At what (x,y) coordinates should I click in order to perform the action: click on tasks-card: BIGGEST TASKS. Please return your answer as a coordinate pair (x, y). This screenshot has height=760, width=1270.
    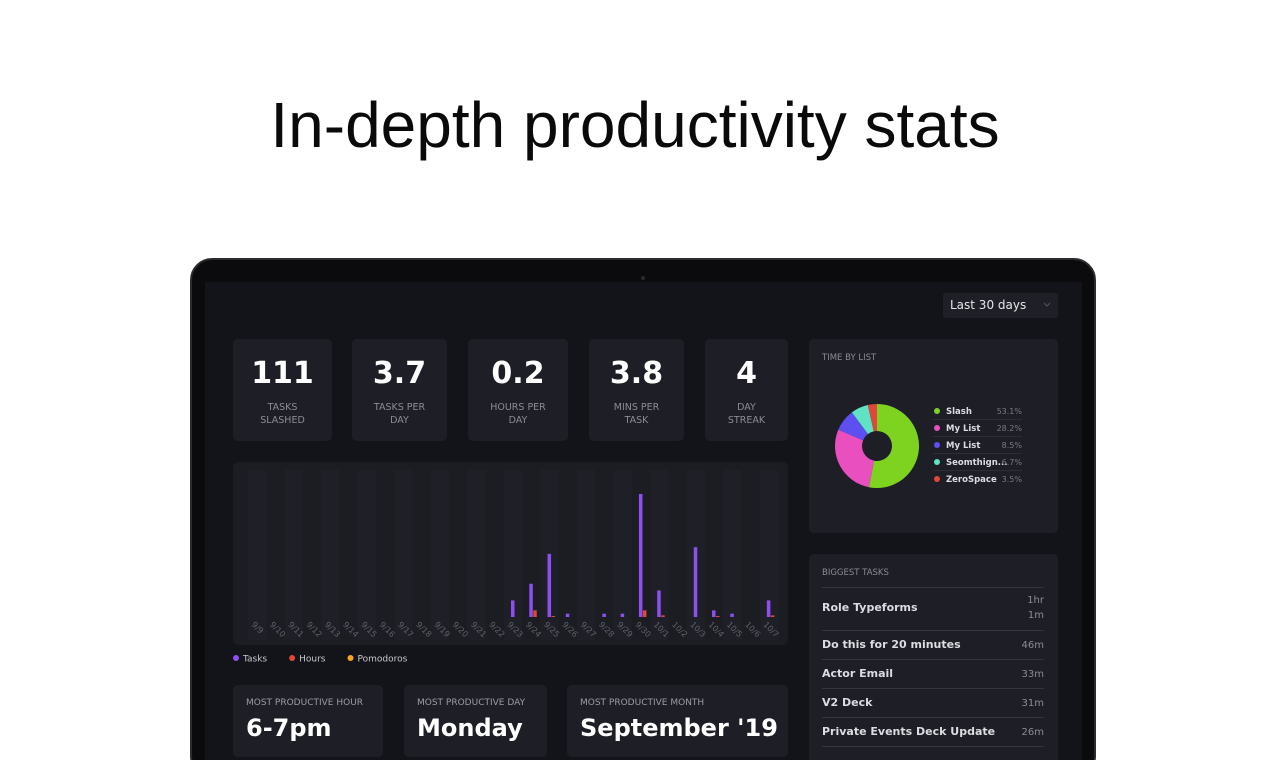
    Looking at the image, I should click on (933, 657).